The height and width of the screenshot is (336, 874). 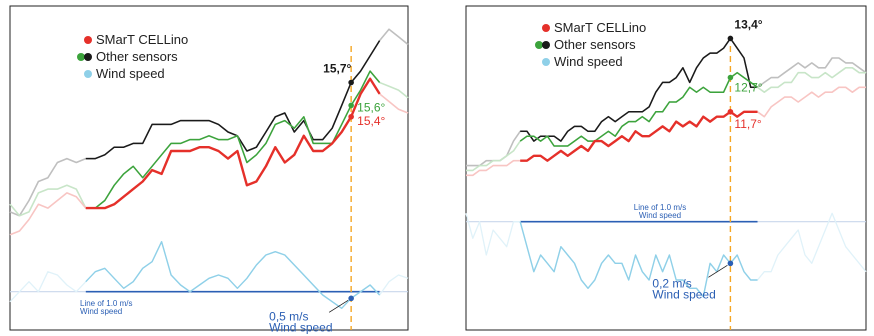 What do you see at coordinates (638, 109) in the screenshot?
I see `other-green-series-line` at bounding box center [638, 109].